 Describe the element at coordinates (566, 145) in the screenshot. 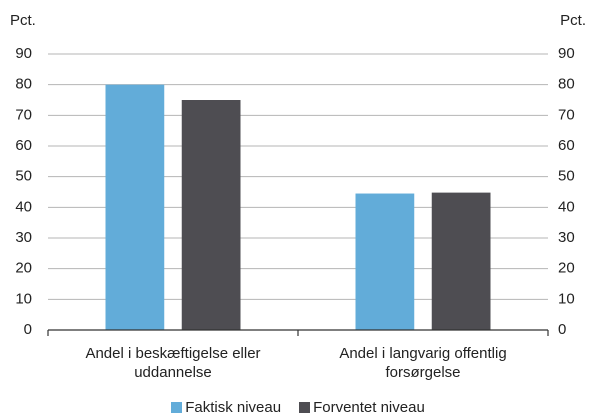

I see `y2-tick-label: 60` at that location.